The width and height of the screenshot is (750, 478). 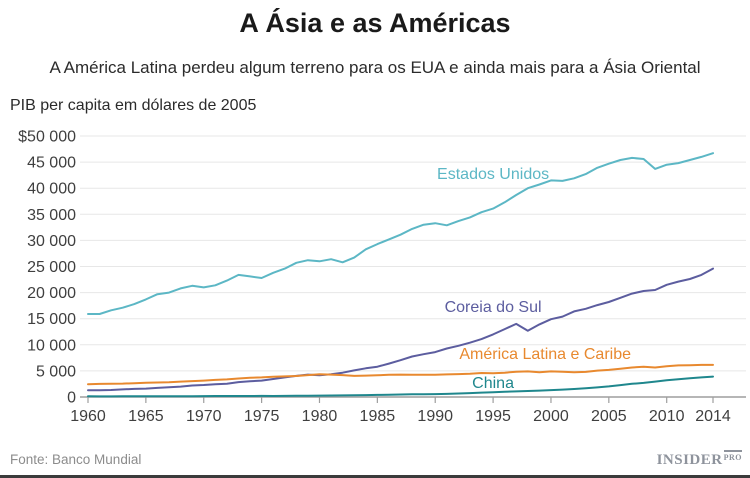 I want to click on y-axis-tick-label: 25 000, so click(x=51, y=267).